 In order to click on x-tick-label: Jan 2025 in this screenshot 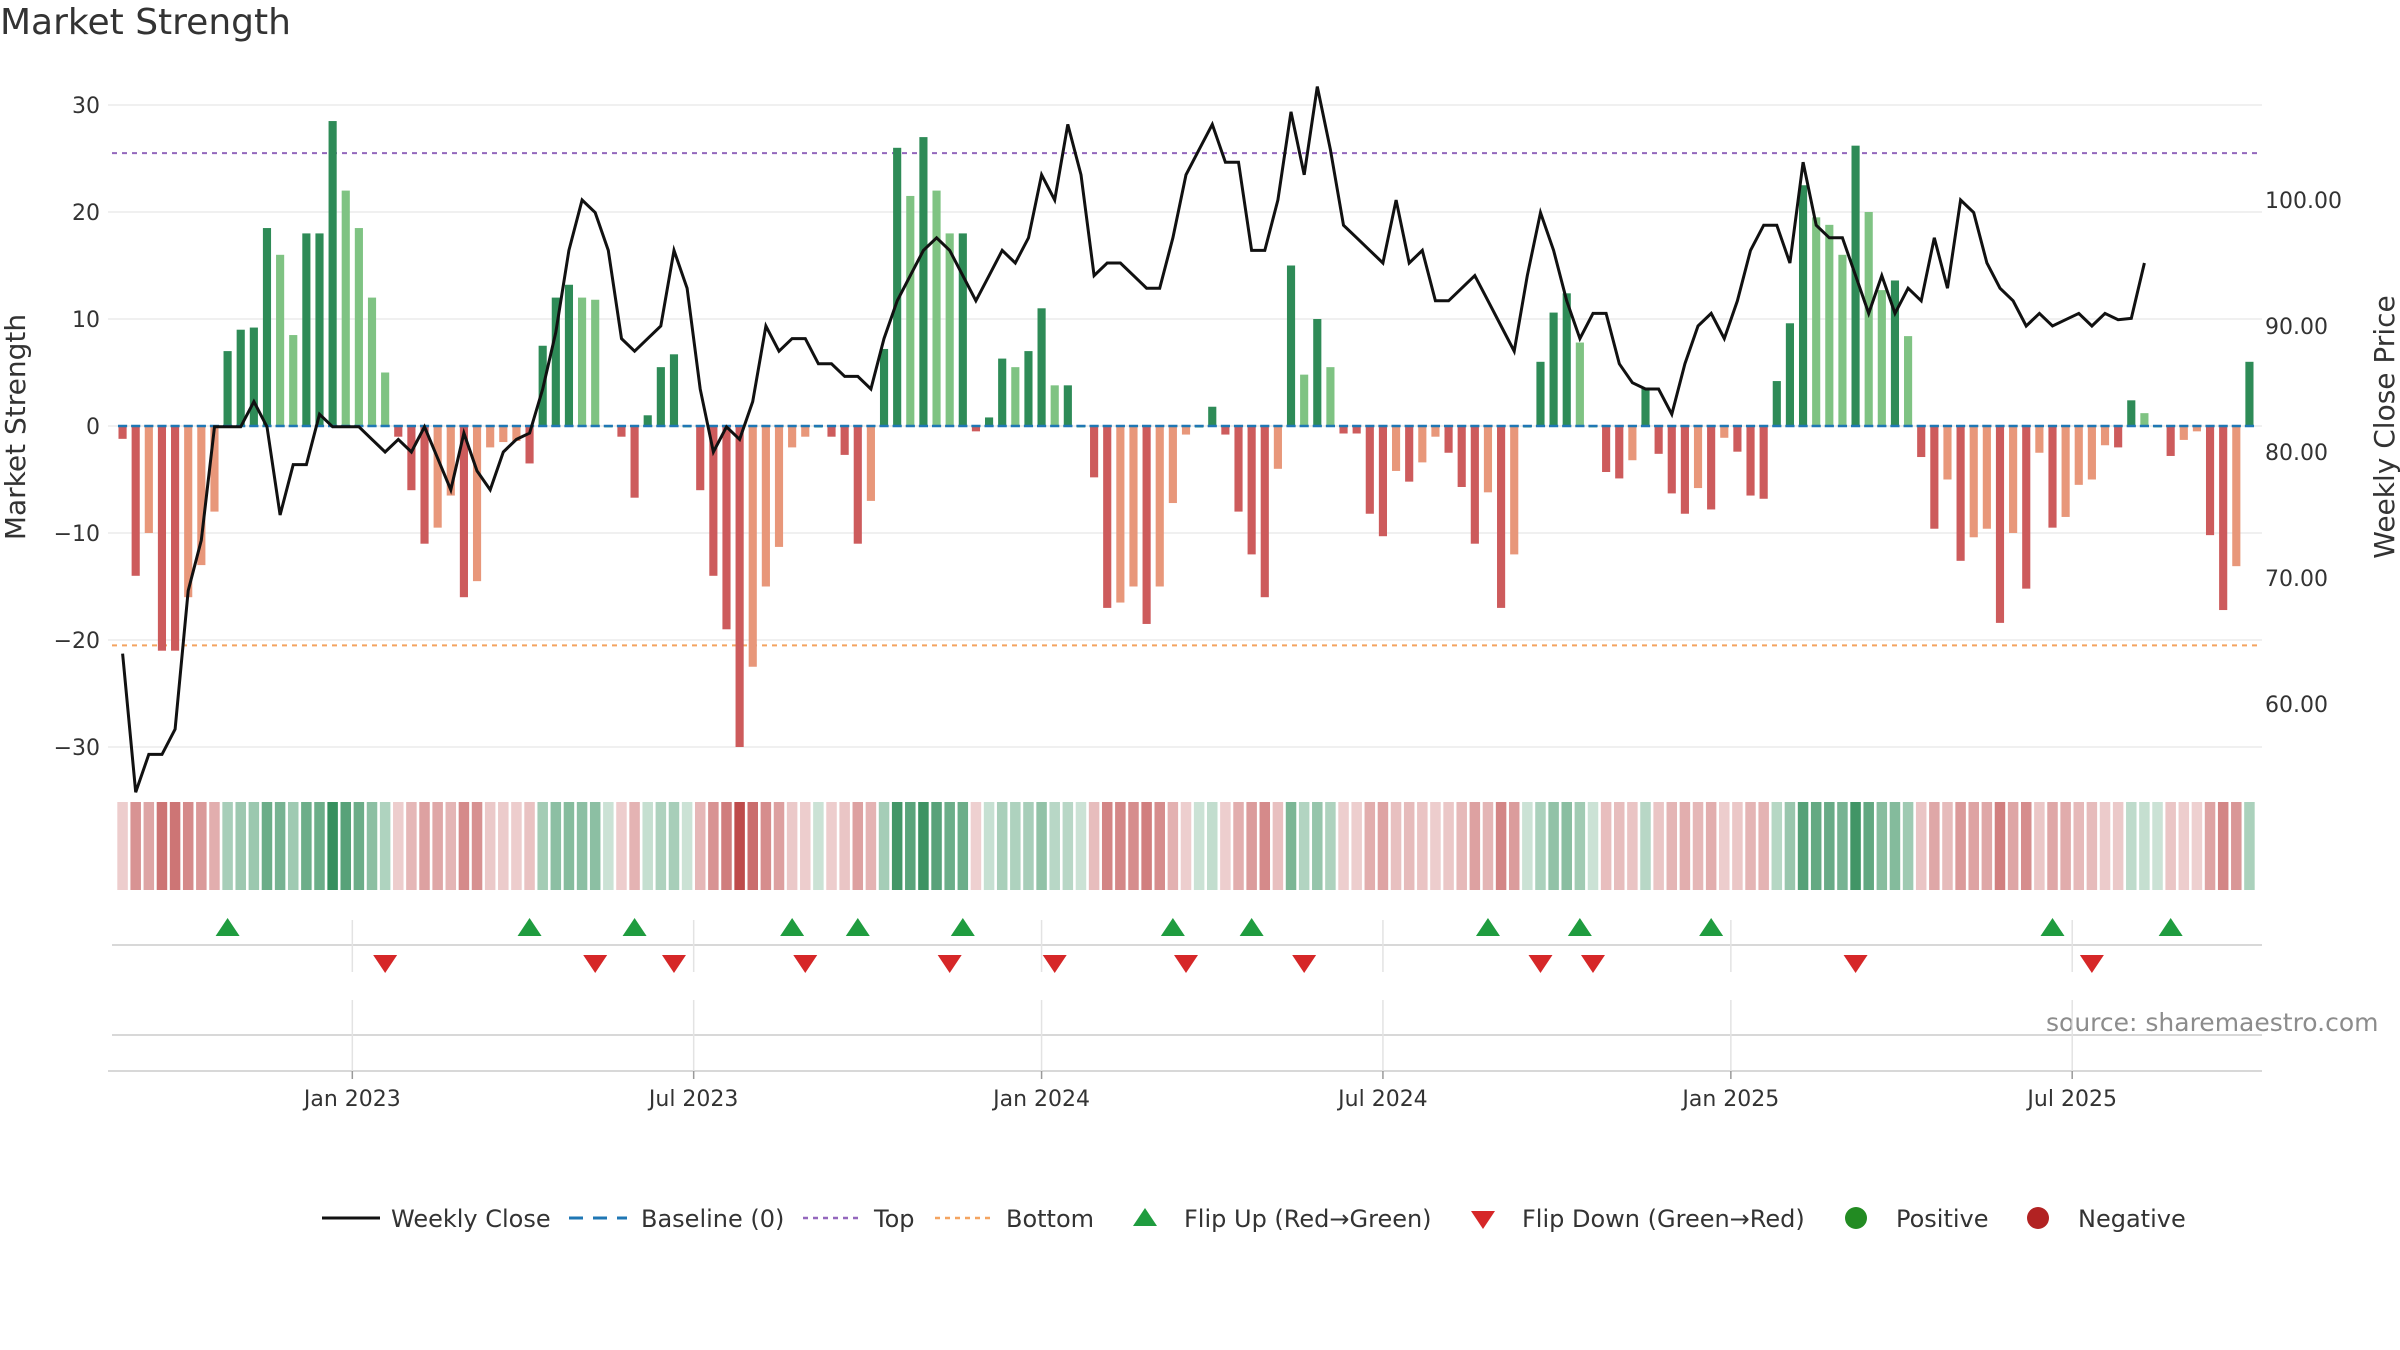, I will do `click(1729, 1099)`.